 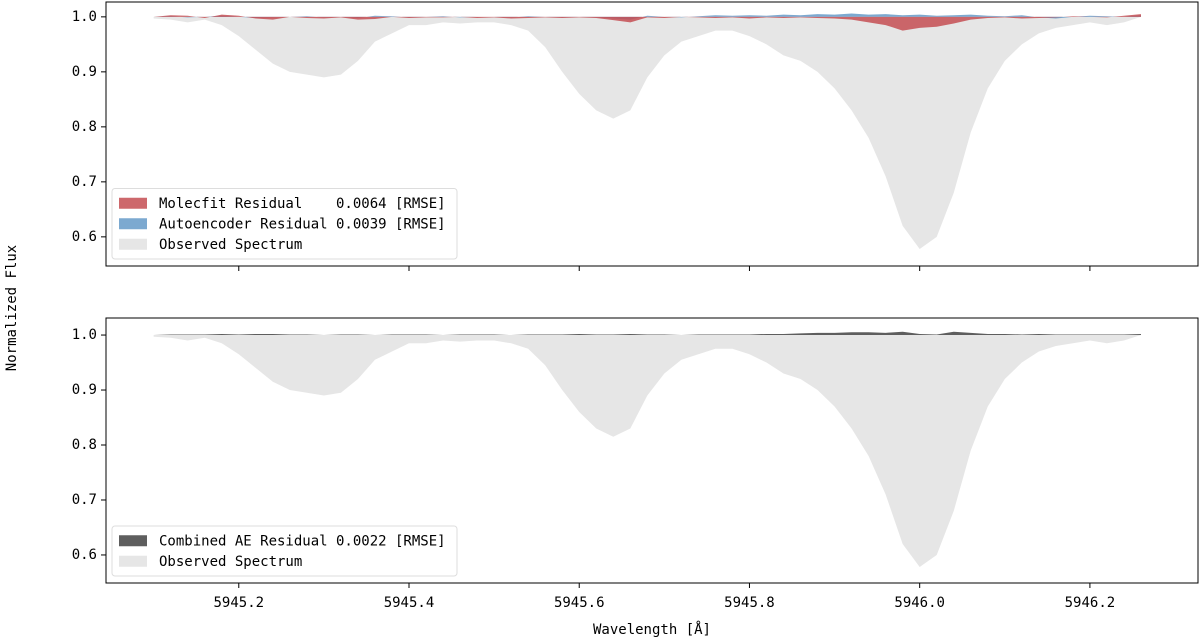 What do you see at coordinates (409, 603) in the screenshot?
I see `x-tick-label: 5945.4` at bounding box center [409, 603].